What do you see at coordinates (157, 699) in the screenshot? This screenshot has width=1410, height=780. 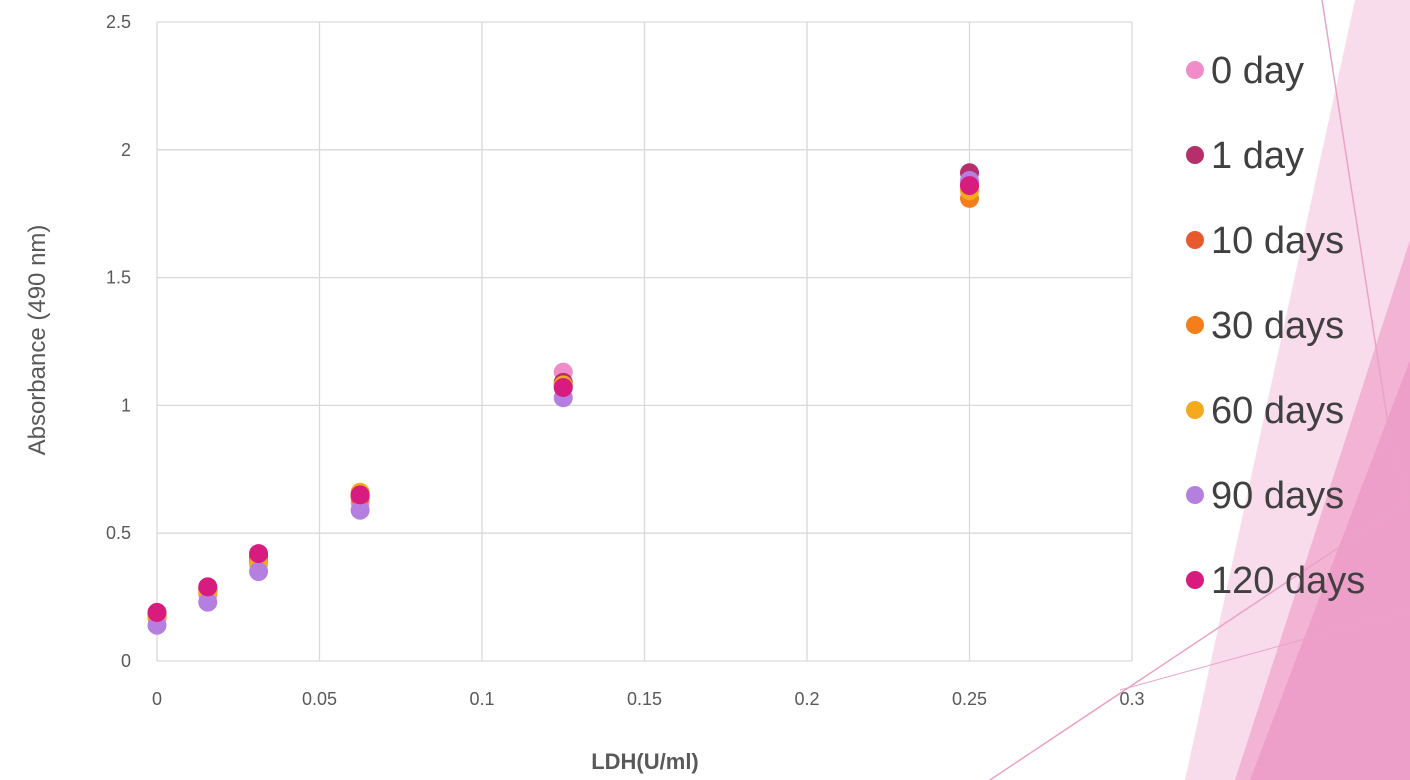 I see `x-tick-label: 0` at bounding box center [157, 699].